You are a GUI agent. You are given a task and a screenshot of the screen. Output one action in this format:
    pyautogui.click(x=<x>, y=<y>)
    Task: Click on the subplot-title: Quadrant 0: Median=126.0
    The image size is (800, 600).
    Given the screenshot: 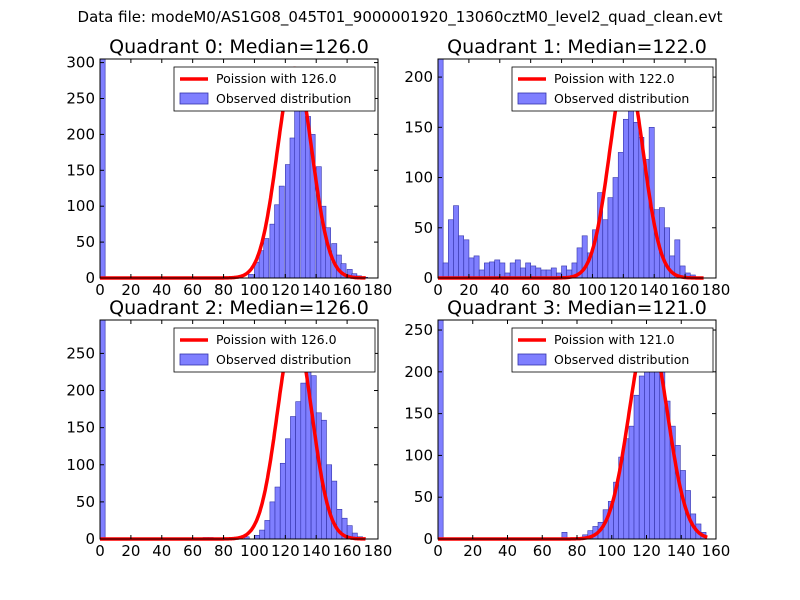 What is the action you would take?
    pyautogui.click(x=239, y=47)
    